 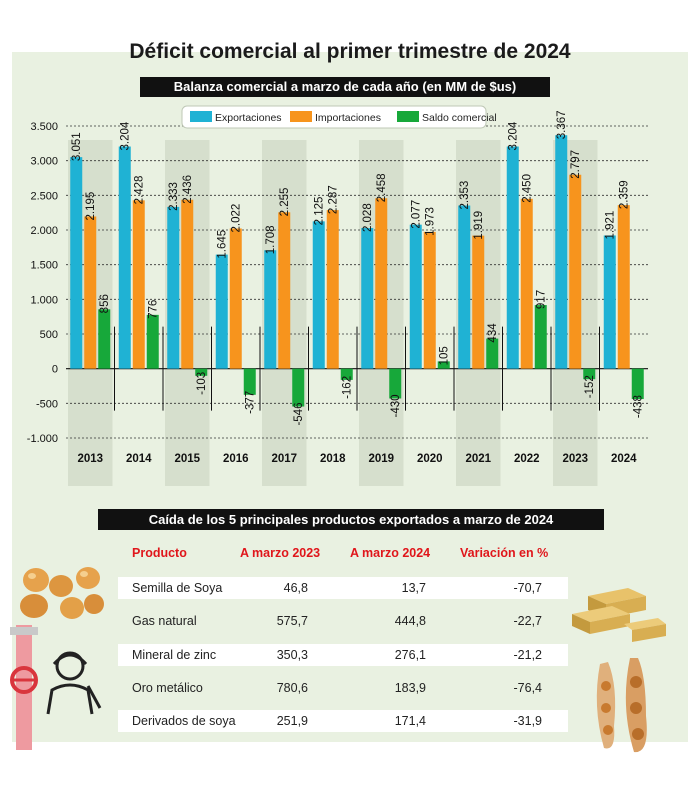 What do you see at coordinates (343, 721) in the screenshot?
I see `table-row: Derivados de soya 251,9 171,4 -31,9` at bounding box center [343, 721].